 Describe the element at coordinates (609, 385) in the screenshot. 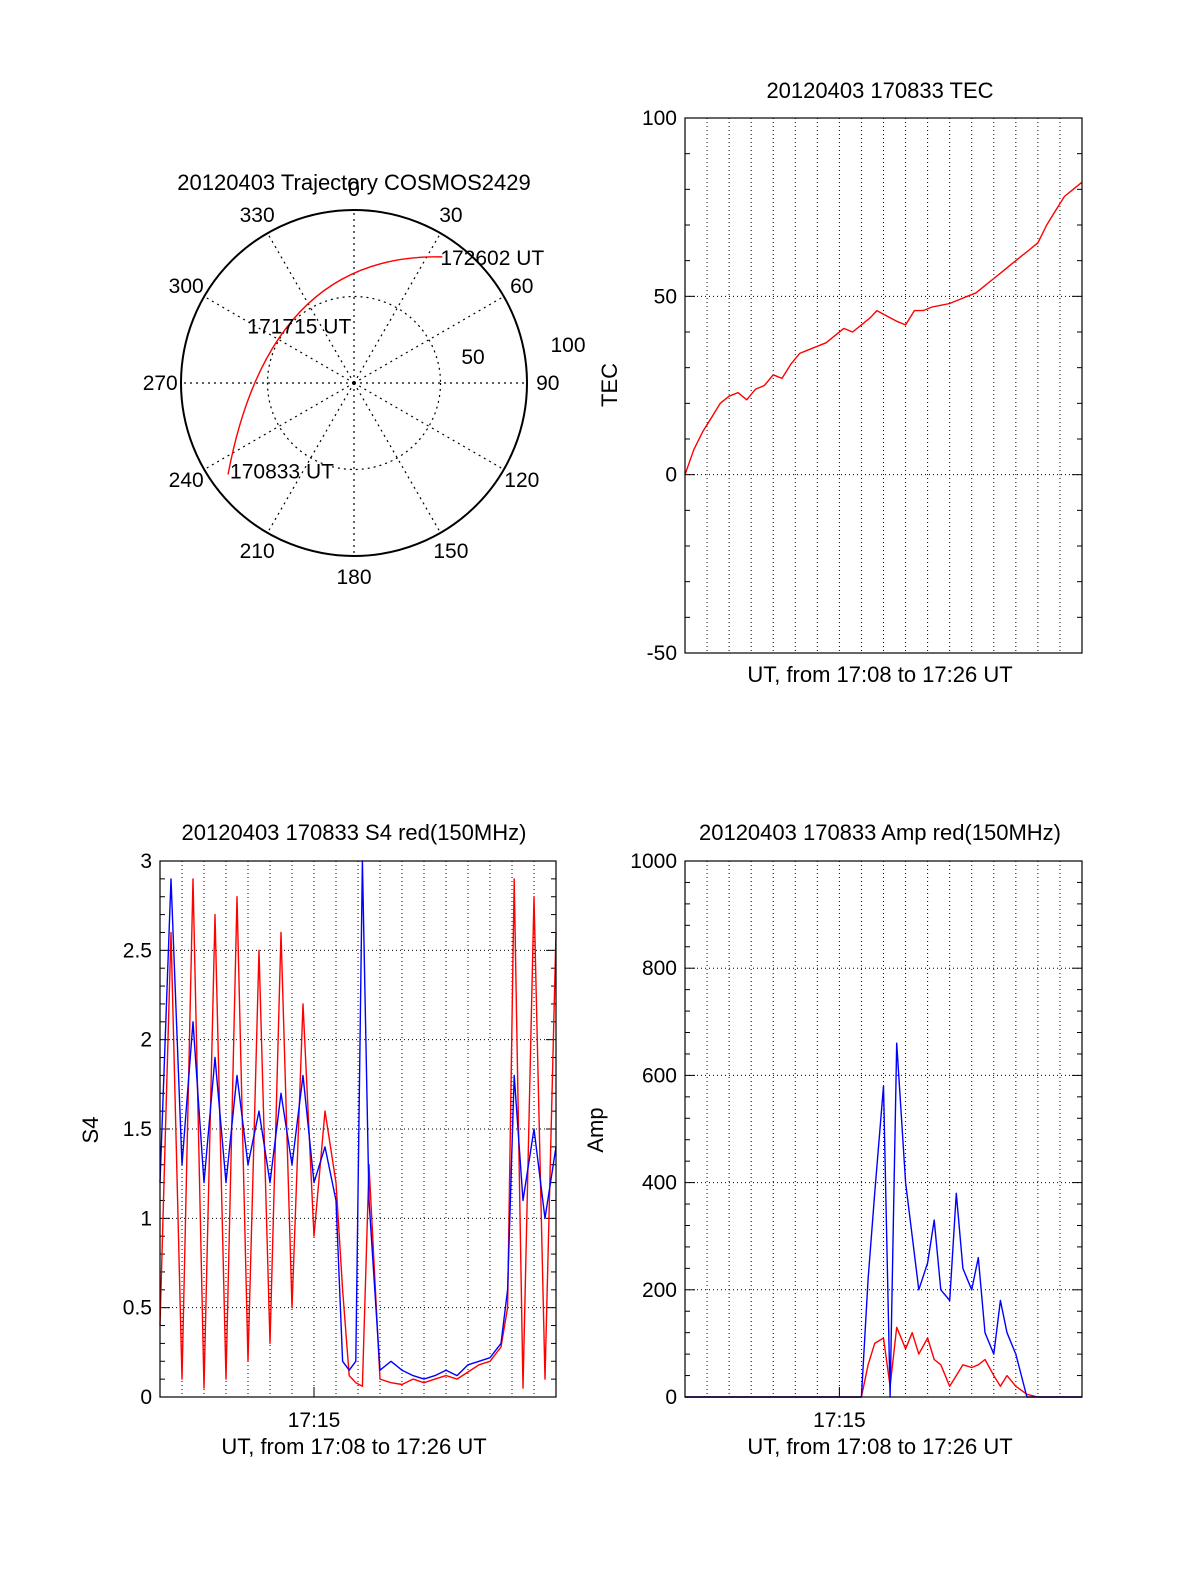

I see `tec-ylabel: TEC` at that location.